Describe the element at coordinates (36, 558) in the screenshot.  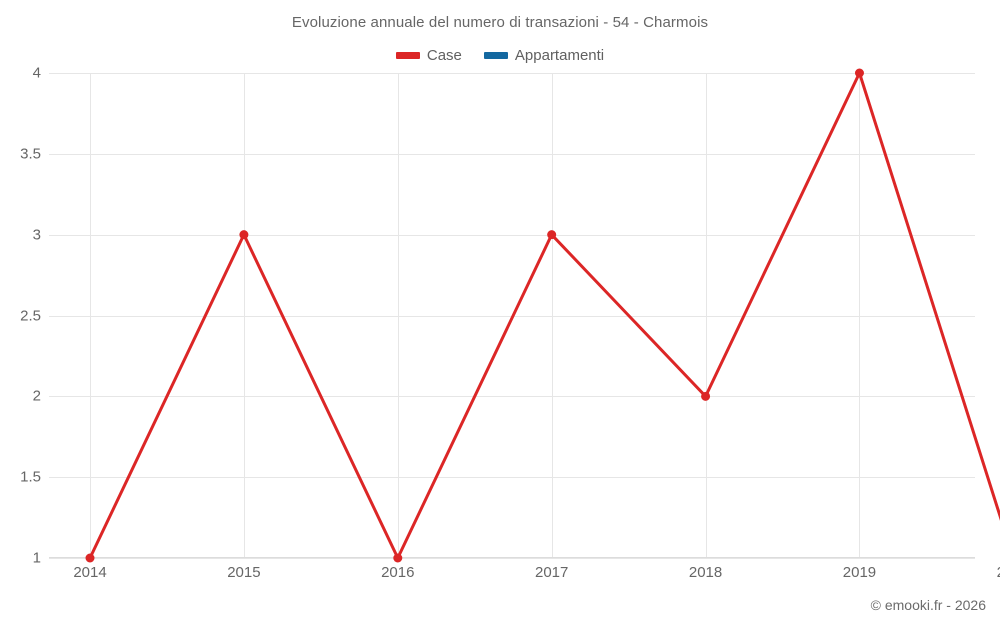
I see `y-axis-tick-label: 1` at that location.